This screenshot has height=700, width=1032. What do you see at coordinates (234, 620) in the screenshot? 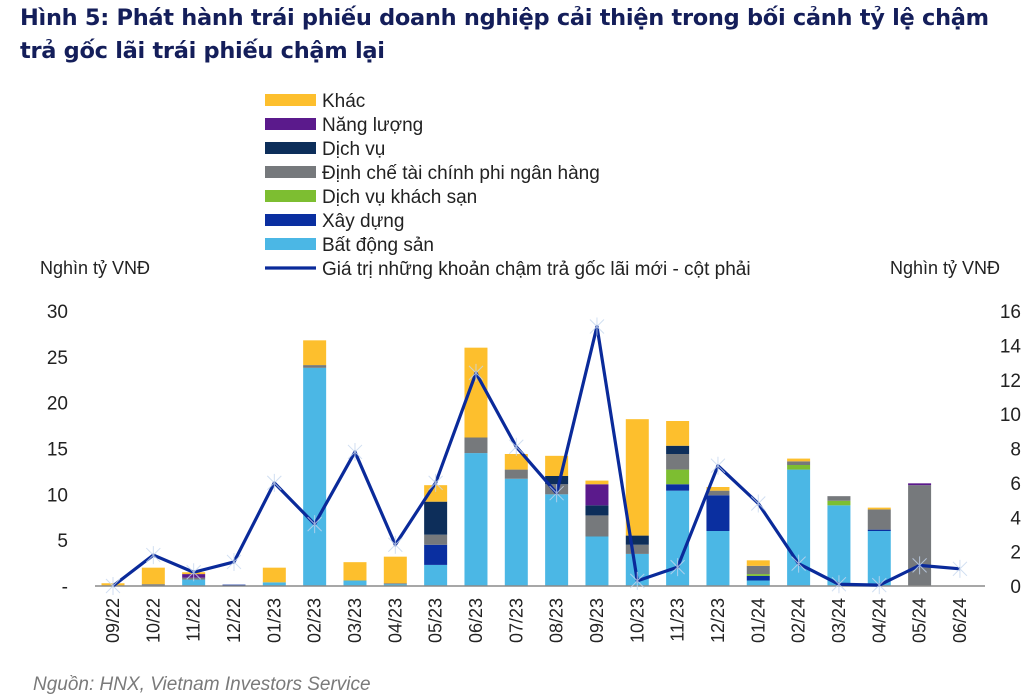
I see `x-tick-label: 12/22` at bounding box center [234, 620].